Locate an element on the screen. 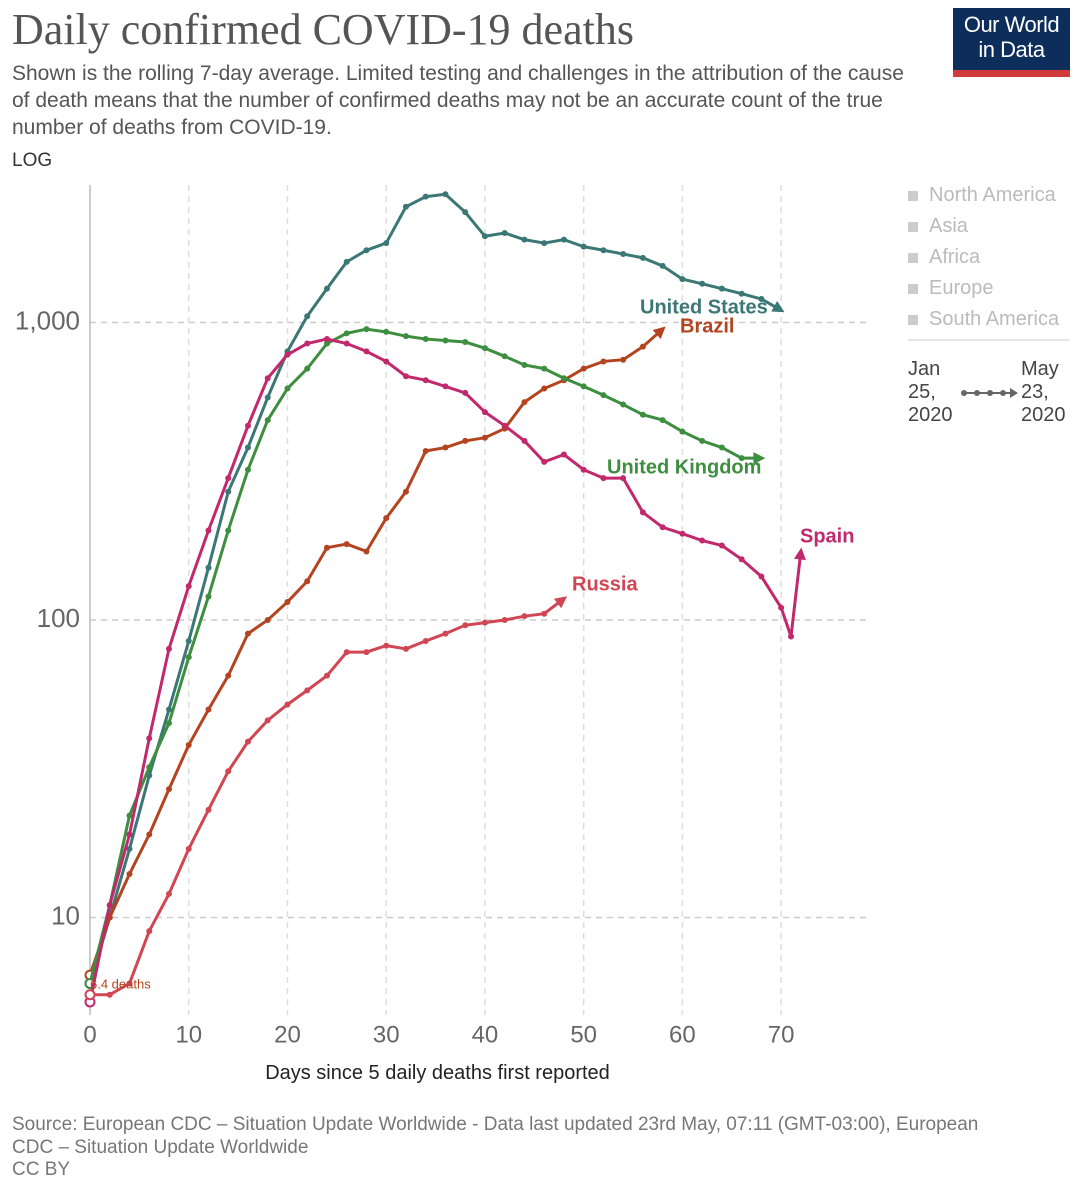 The width and height of the screenshot is (1087, 1200). time-end: May 23, 2020 is located at coordinates (1043, 392).